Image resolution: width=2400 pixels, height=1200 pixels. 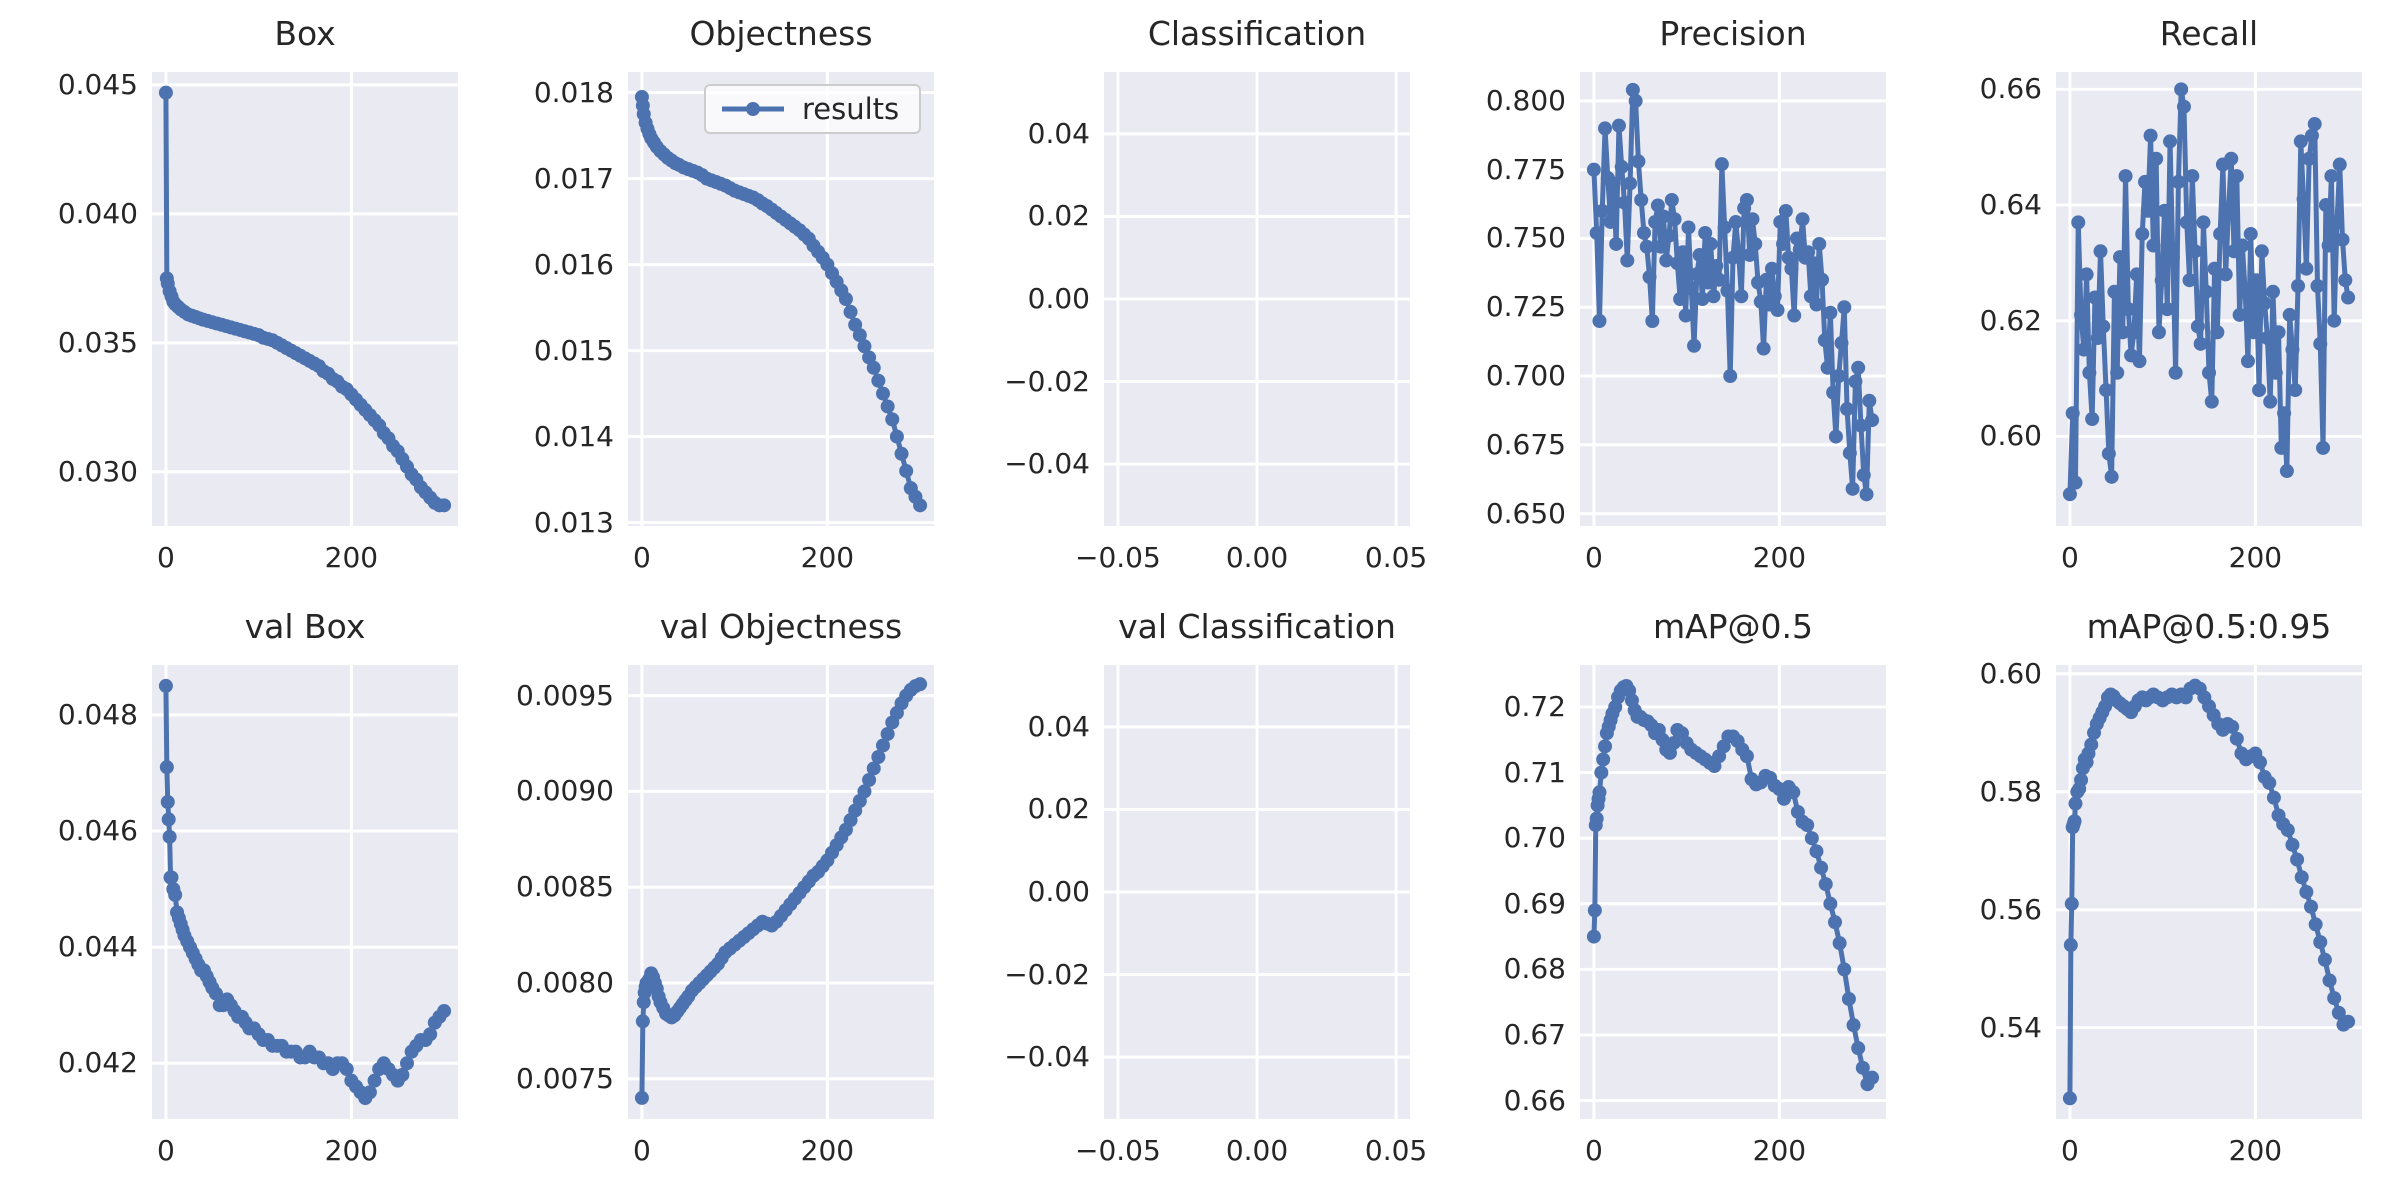 I want to click on xtick-val-objectness: 200, so click(x=827, y=1150).